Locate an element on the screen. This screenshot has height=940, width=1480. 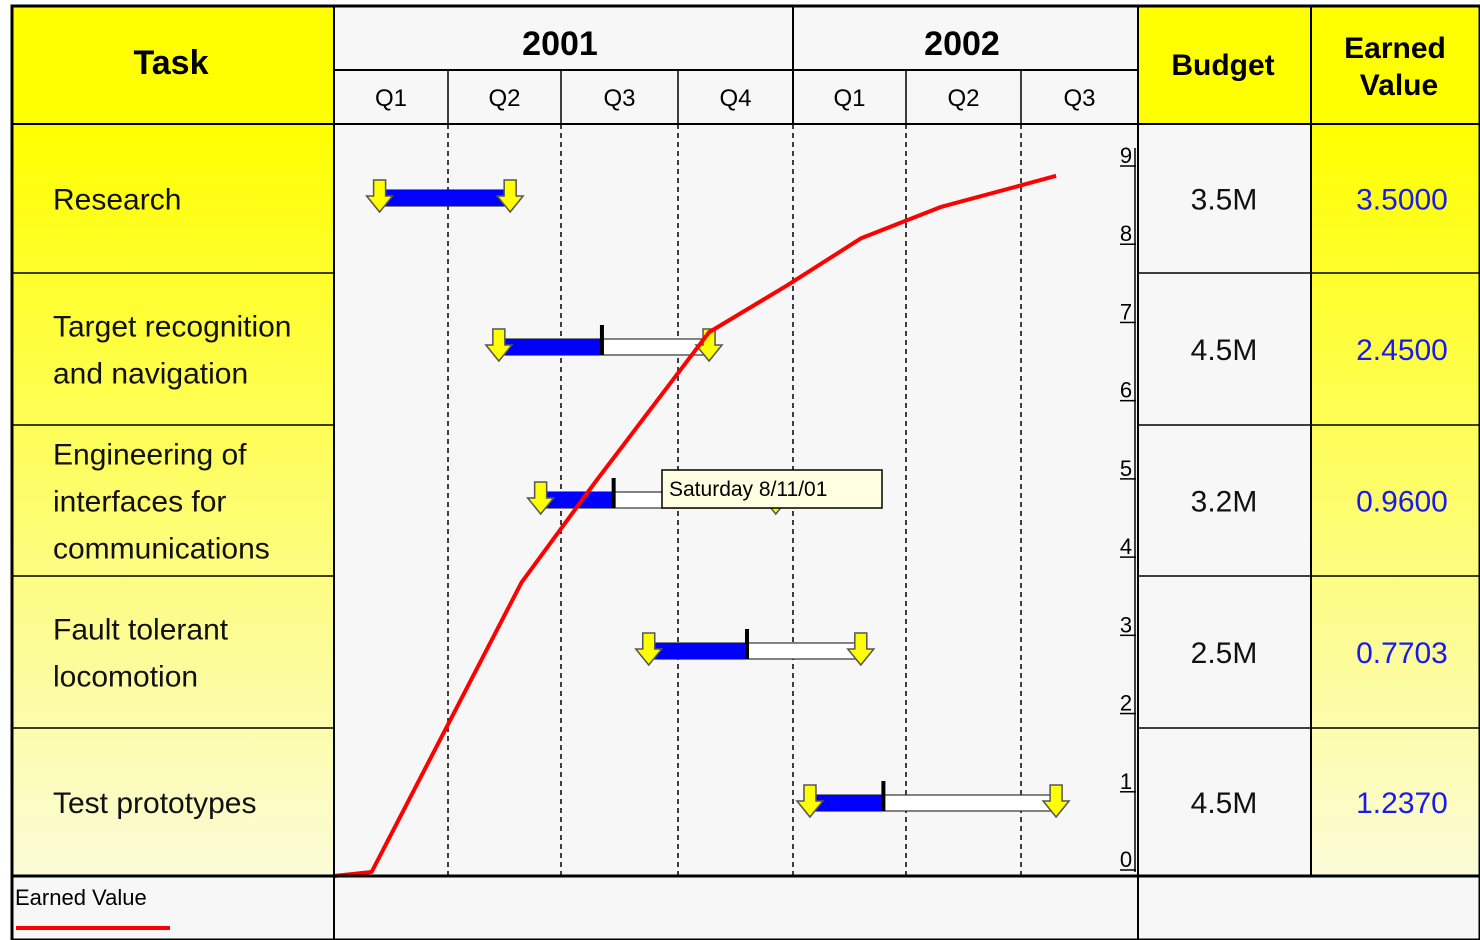
y-tick-label: 5 is located at coordinates (1126, 468).